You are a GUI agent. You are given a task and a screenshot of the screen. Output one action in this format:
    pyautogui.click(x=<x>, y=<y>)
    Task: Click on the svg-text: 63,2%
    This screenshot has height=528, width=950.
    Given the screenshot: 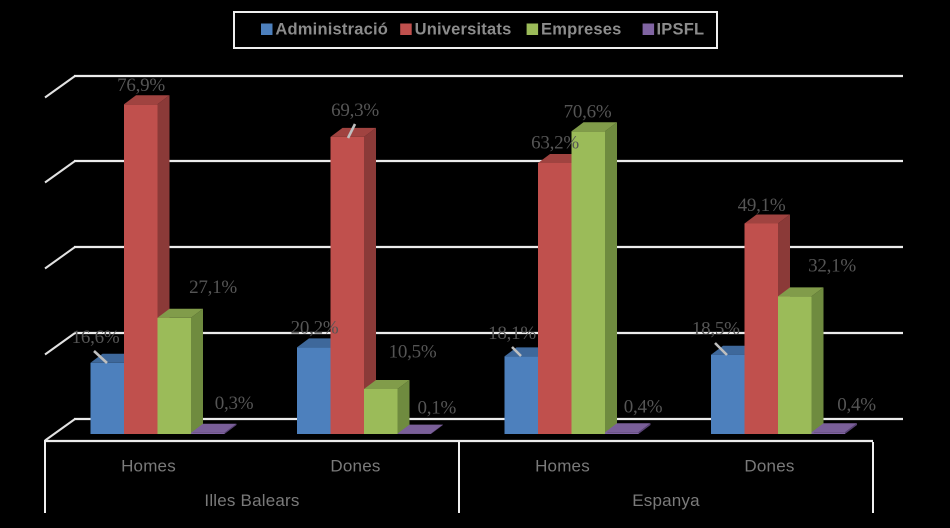 What is the action you would take?
    pyautogui.click(x=555, y=143)
    